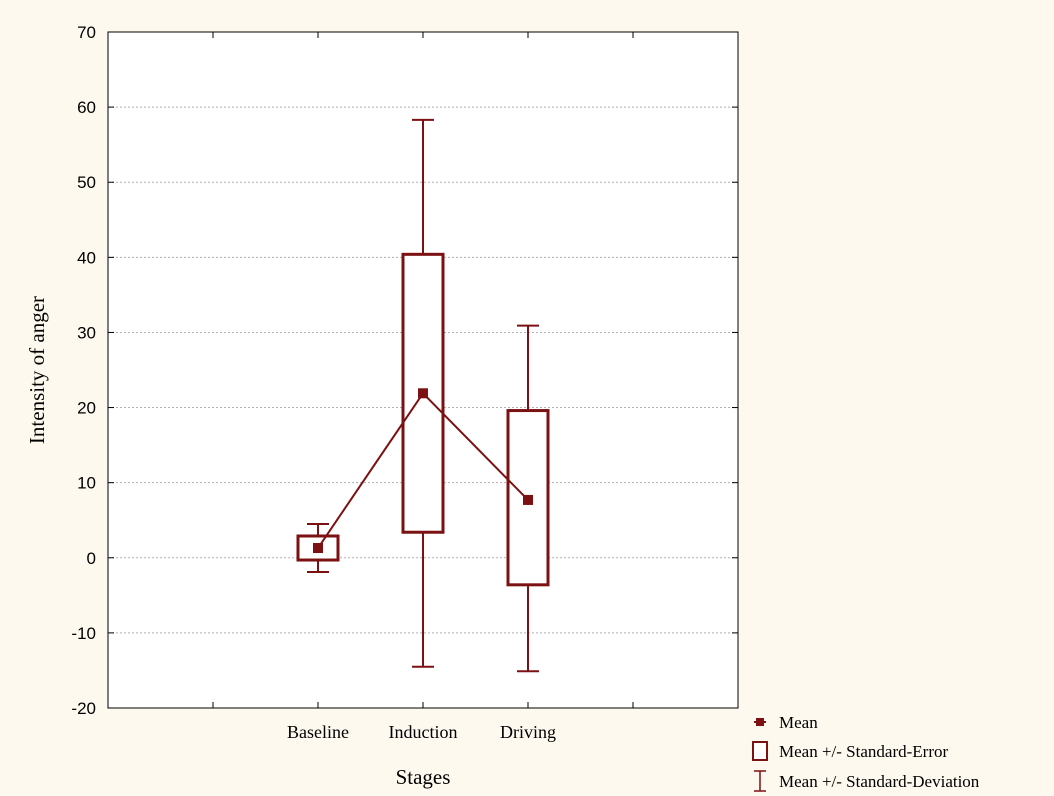  I want to click on legend-se-box, so click(760, 751).